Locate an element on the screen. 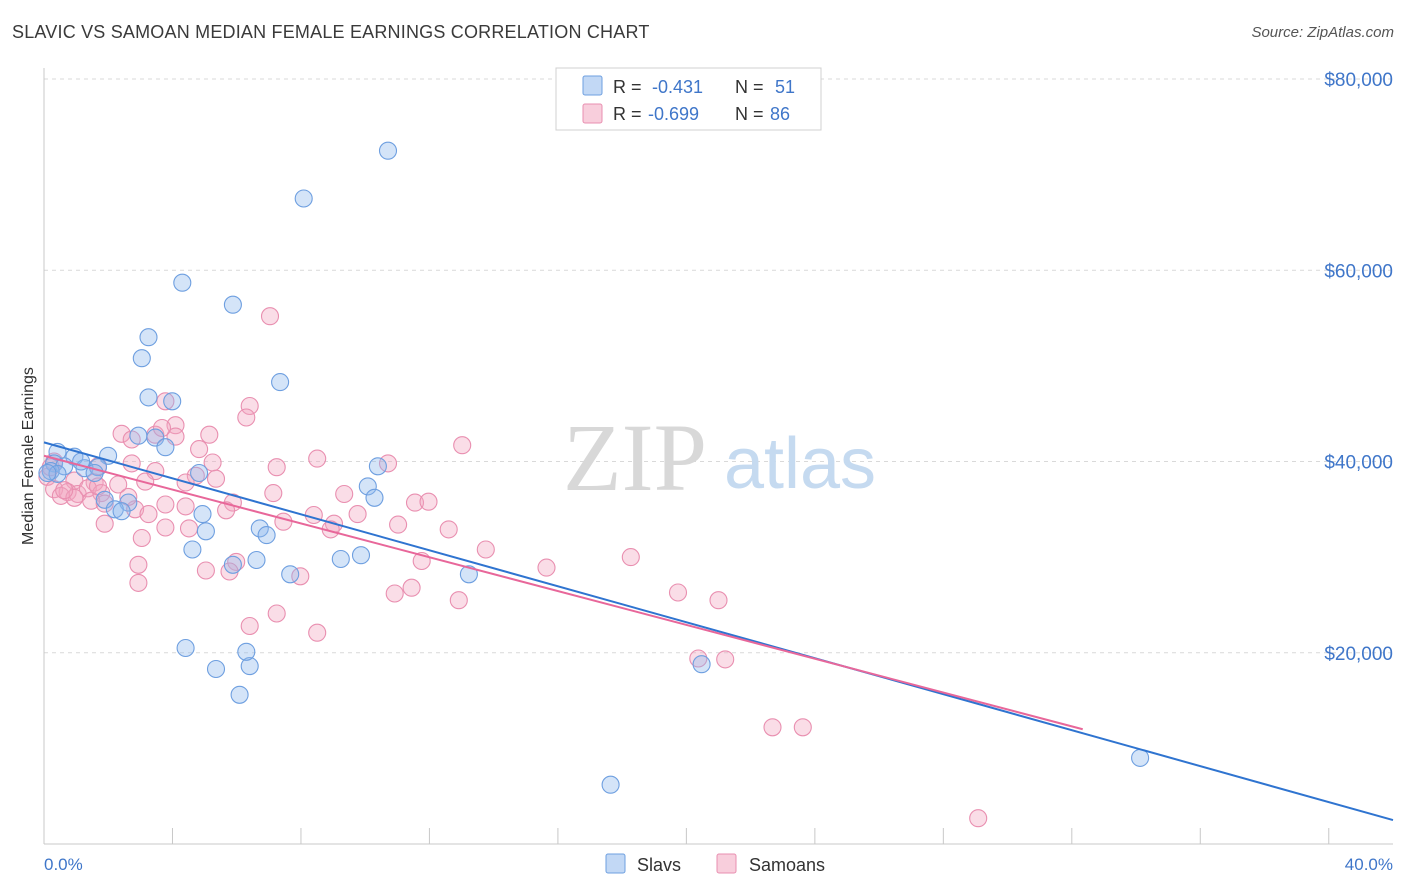  legend-n-value-samoans: 86 is located at coordinates (780, 114).